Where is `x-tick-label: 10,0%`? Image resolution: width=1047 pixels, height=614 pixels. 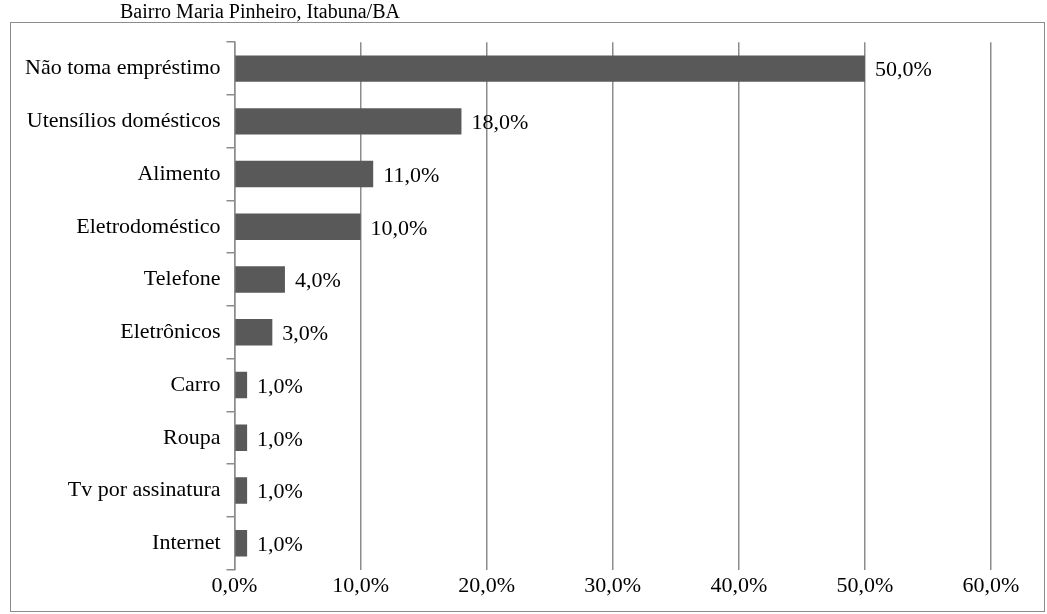
x-tick-label: 10,0% is located at coordinates (360, 584).